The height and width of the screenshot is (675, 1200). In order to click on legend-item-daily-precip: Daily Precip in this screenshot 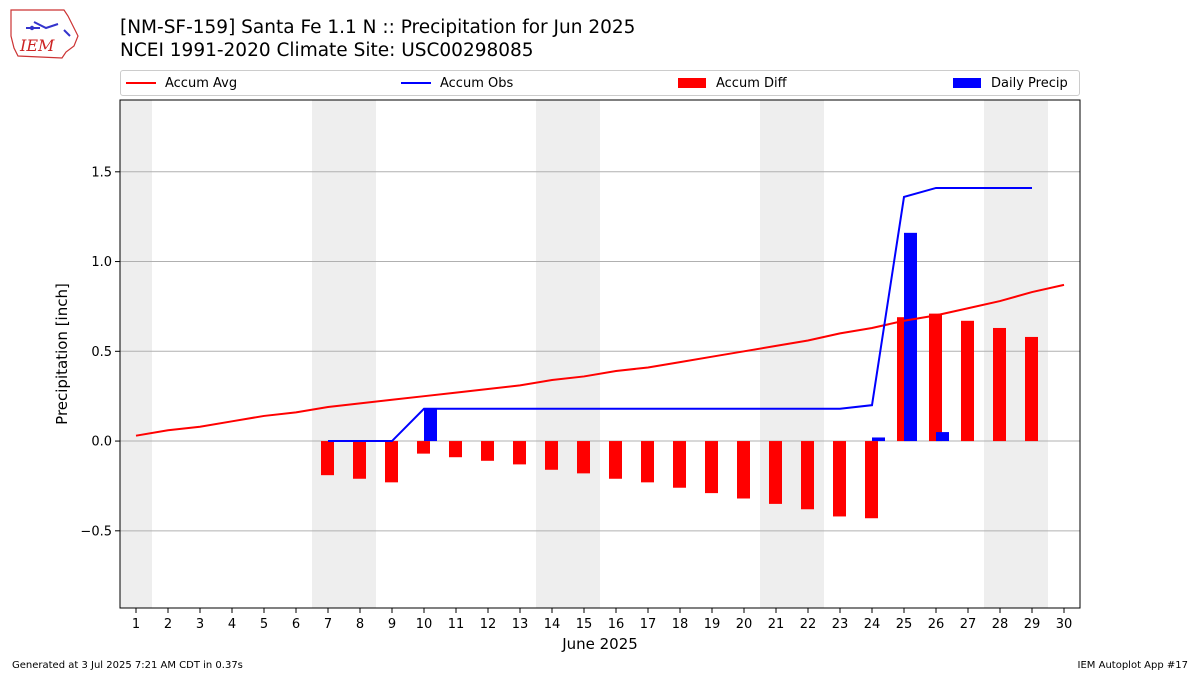, I will do `click(1010, 83)`.